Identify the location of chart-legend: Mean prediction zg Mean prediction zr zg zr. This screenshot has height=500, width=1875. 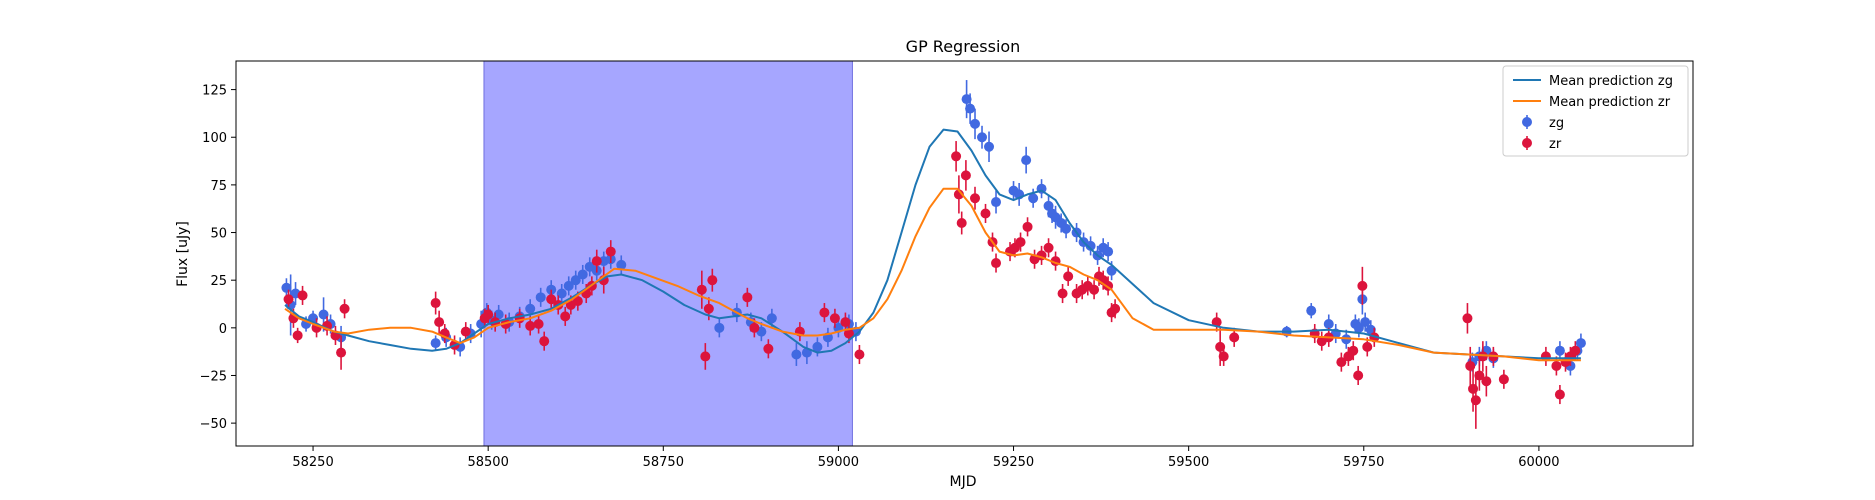
(1595, 111).